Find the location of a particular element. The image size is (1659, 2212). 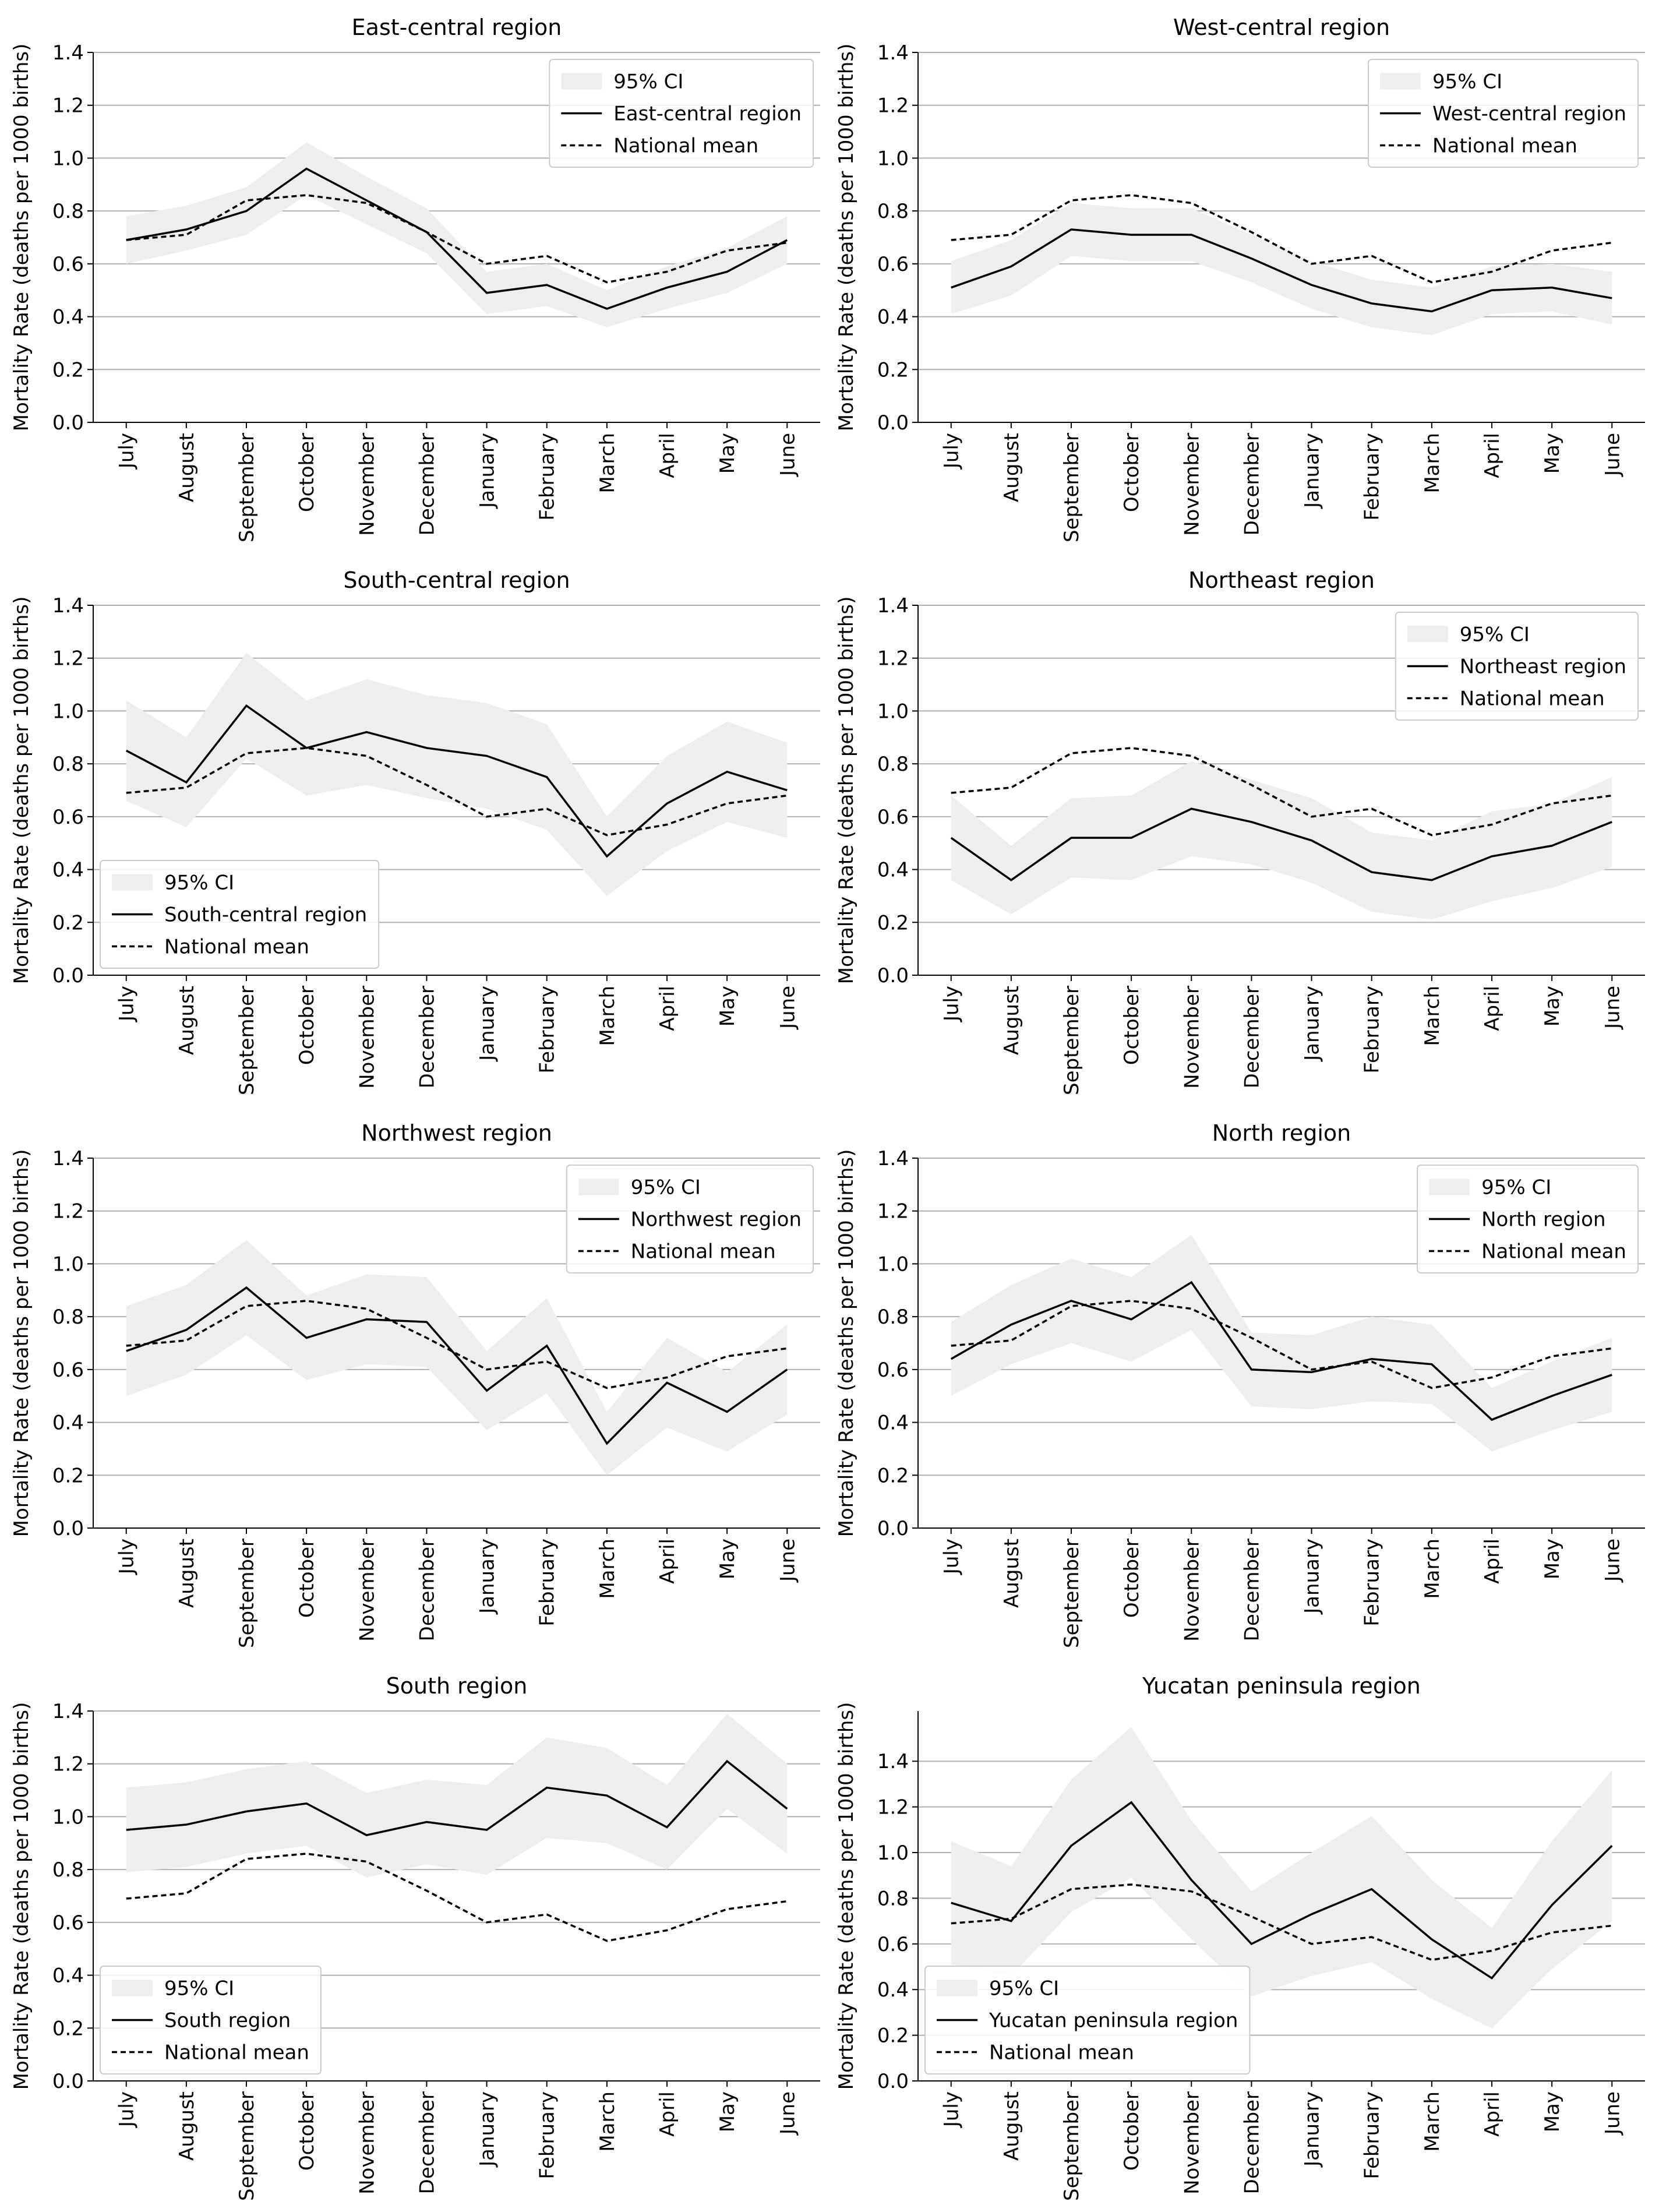

legend-label: Yucatan peninsula region is located at coordinates (1113, 2021).